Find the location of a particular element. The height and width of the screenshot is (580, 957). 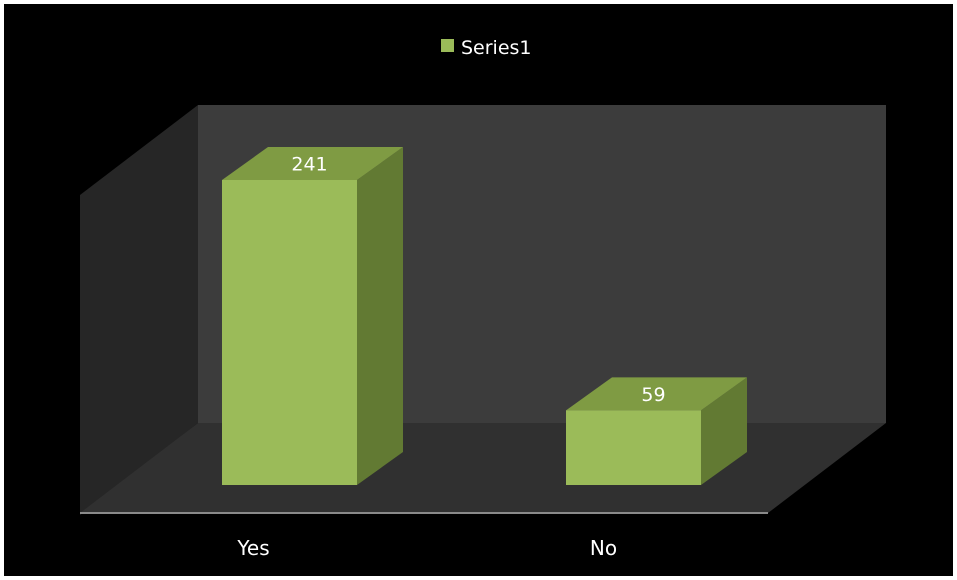

legend: Series1 is located at coordinates (486, 48).